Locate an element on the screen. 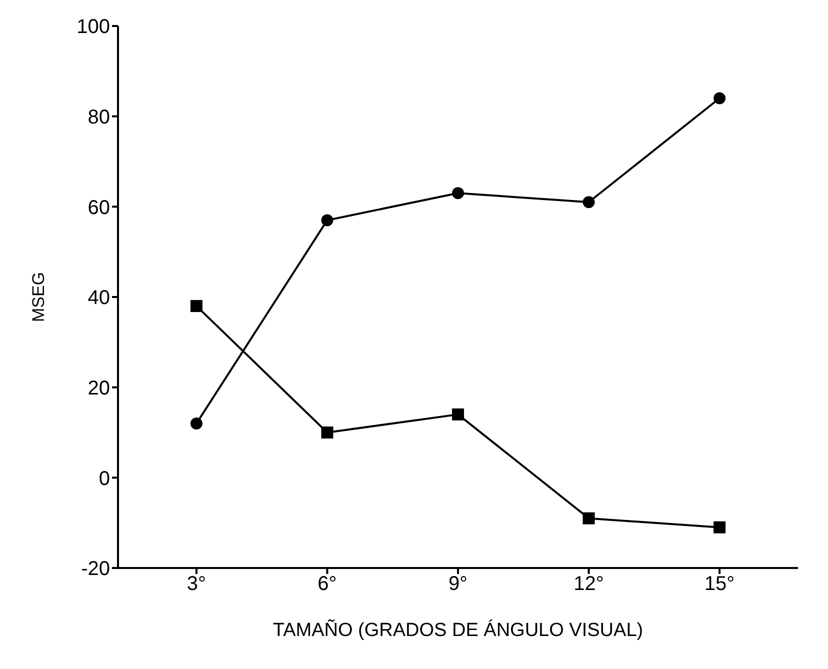 The width and height of the screenshot is (828, 669). y-tick-label: 60 is located at coordinates (99, 207).